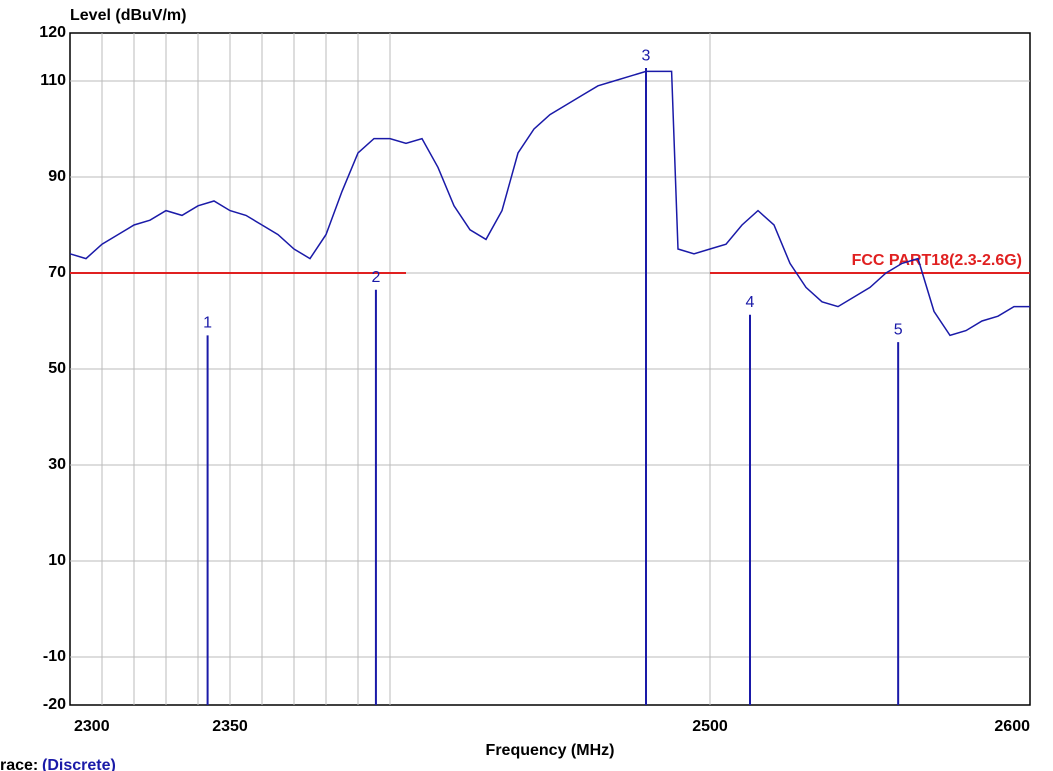  What do you see at coordinates (207, 323) in the screenshot?
I see `marker-label: 1` at bounding box center [207, 323].